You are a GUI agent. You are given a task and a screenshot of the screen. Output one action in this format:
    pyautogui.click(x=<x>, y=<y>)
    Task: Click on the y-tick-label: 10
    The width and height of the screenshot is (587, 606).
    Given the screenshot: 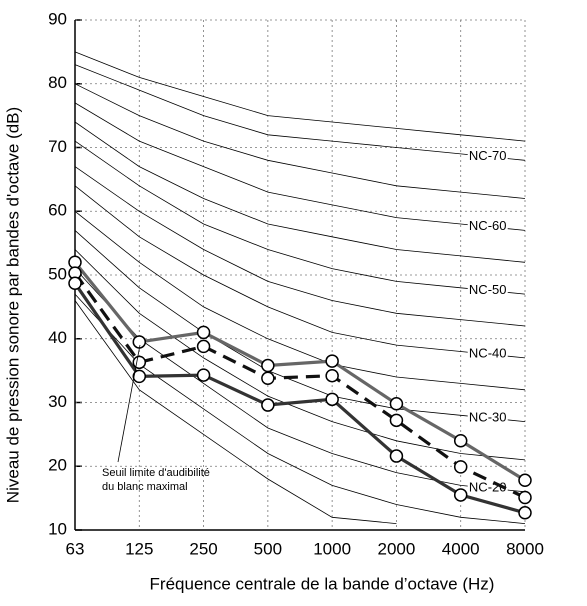 What is the action you would take?
    pyautogui.click(x=57, y=528)
    